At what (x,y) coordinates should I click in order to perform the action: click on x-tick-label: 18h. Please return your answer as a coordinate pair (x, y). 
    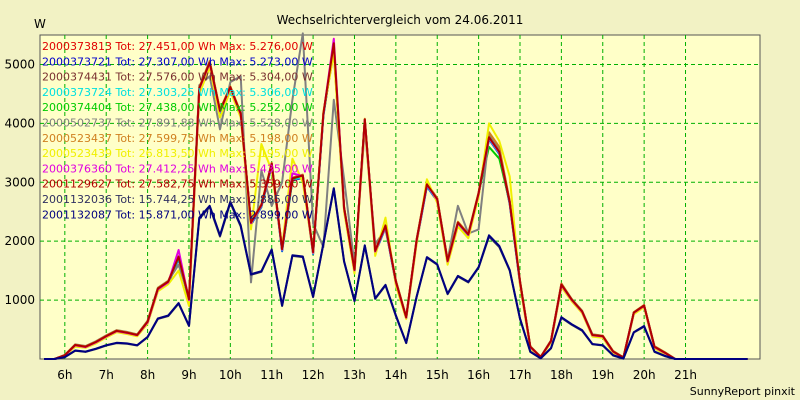
    Looking at the image, I should click on (561, 375).